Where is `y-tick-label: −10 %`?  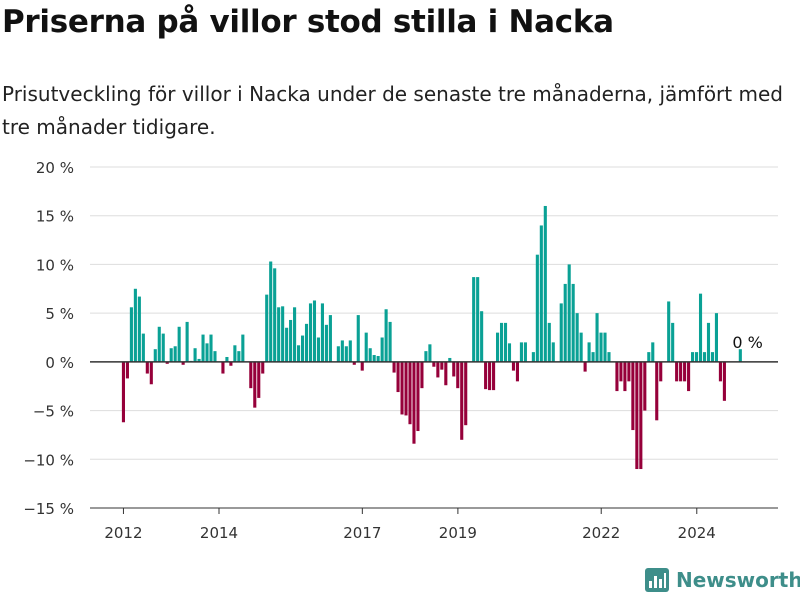
y-tick-label: −10 % is located at coordinates (48, 460).